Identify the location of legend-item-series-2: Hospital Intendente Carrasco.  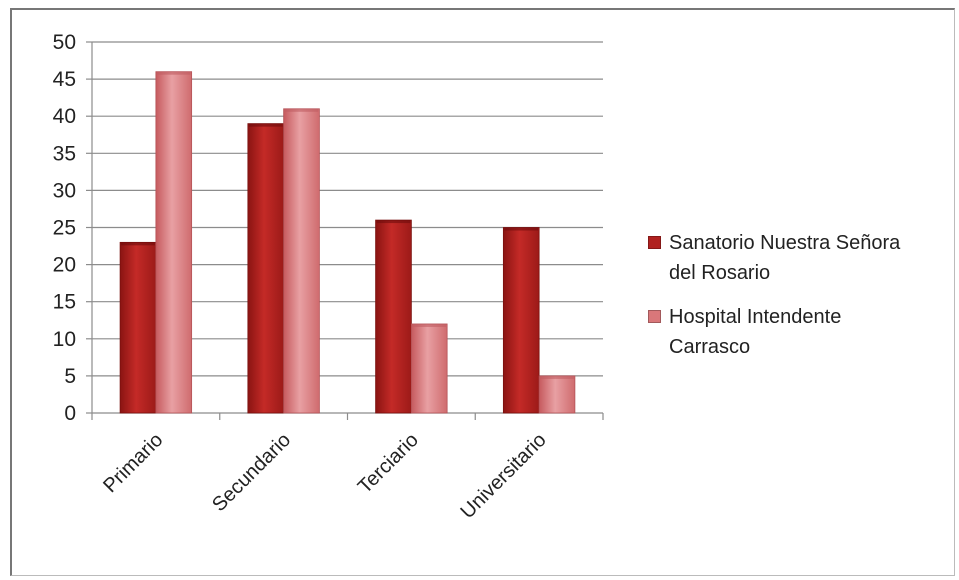
(800, 332).